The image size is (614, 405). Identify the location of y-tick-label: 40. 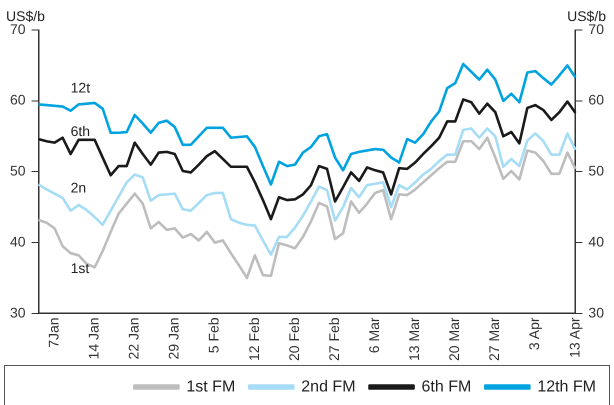
(18, 241).